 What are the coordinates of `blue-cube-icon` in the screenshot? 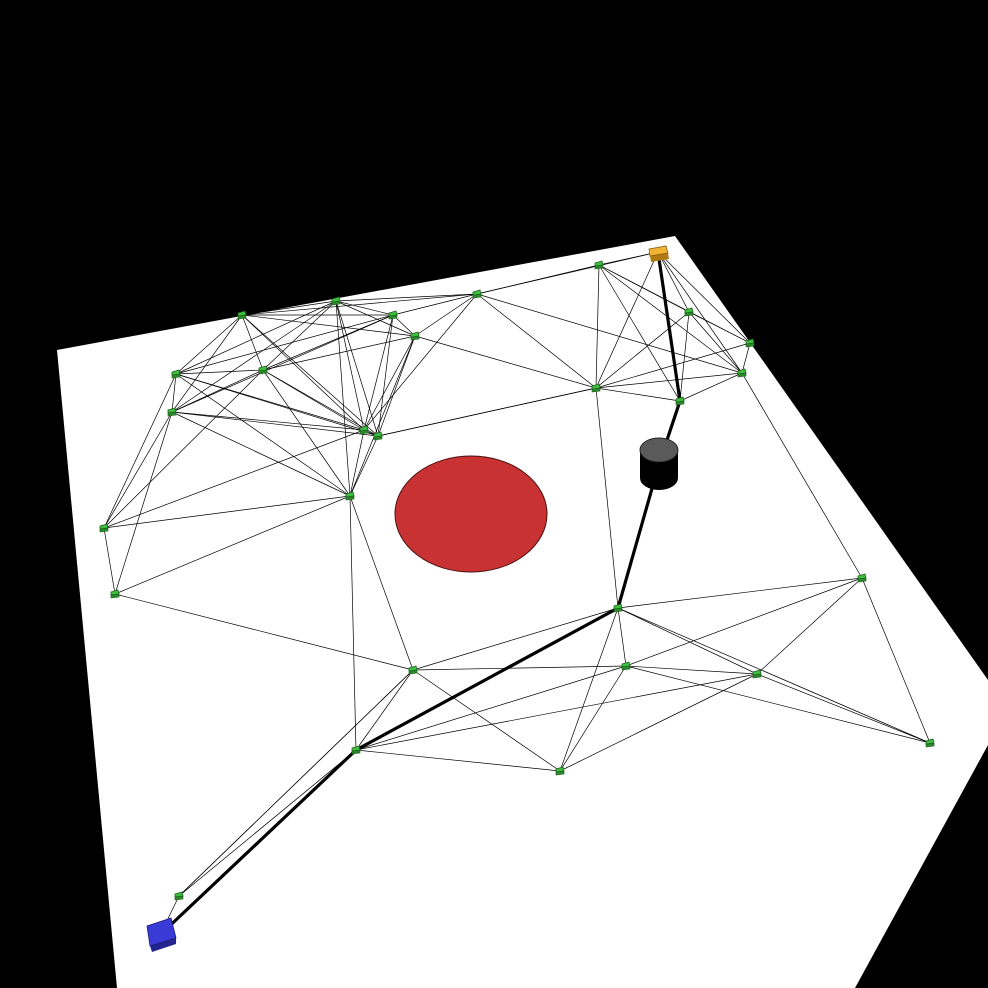 It's located at (161, 932).